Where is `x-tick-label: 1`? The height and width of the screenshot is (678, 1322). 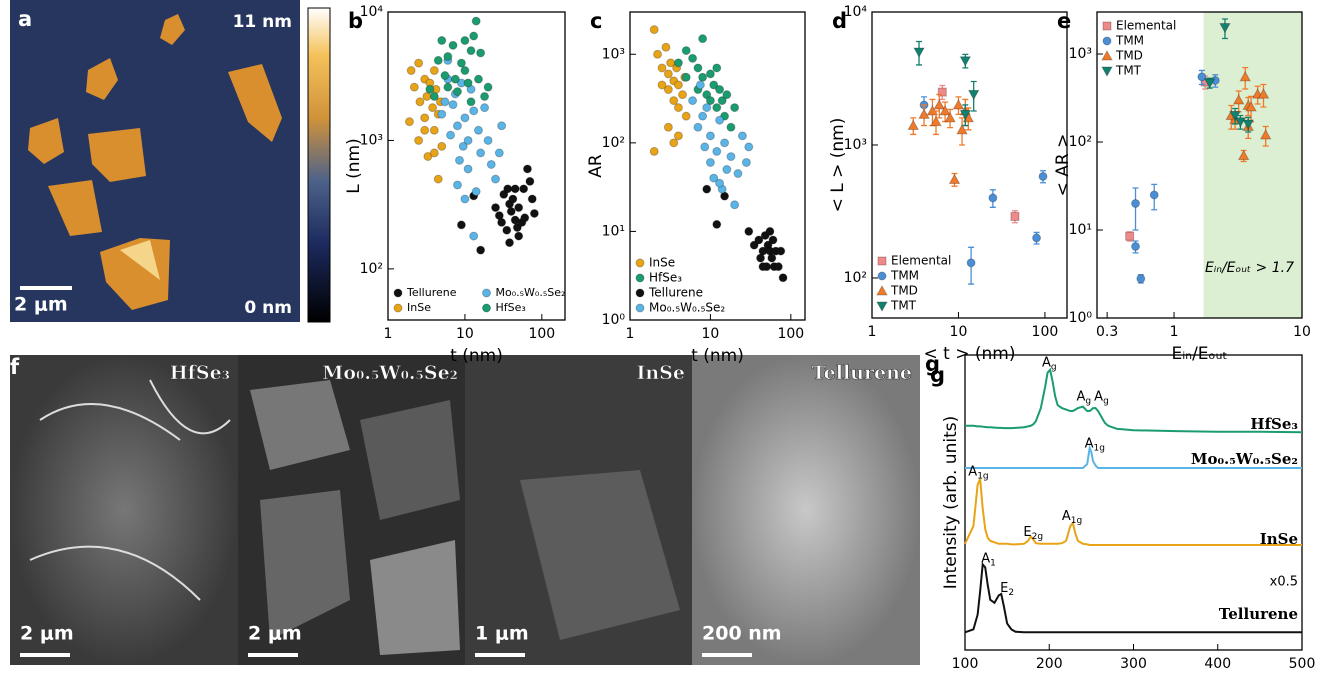
x-tick-label: 1 is located at coordinates (1174, 332).